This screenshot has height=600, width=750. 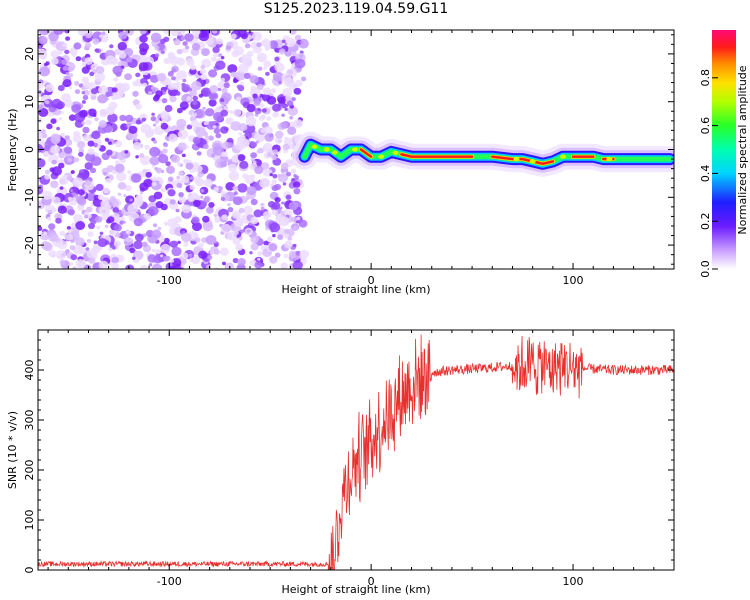 I want to click on colorbar-tick-label: 0.8, so click(x=705, y=78).